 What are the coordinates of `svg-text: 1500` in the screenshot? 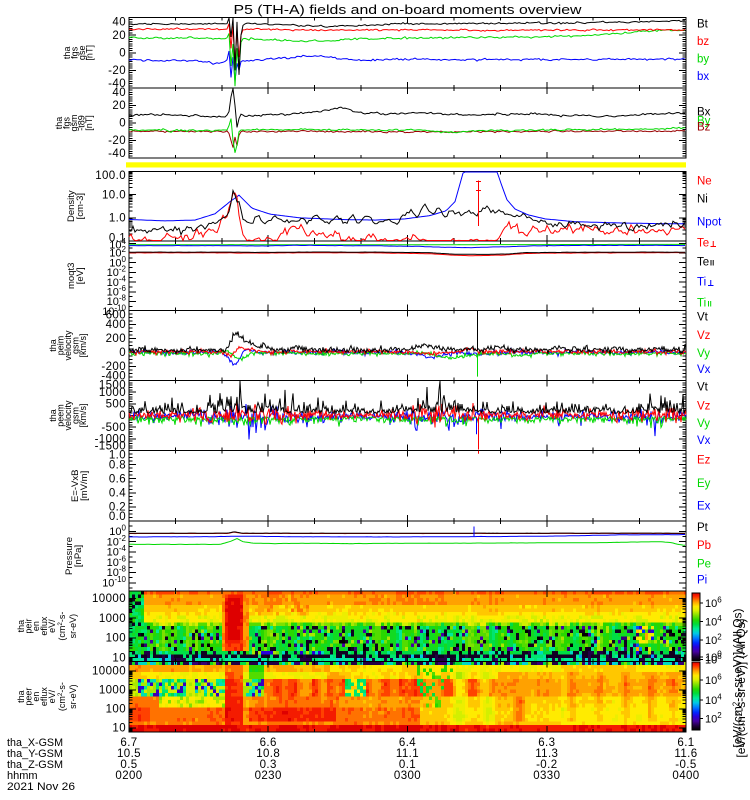 It's located at (112, 386).